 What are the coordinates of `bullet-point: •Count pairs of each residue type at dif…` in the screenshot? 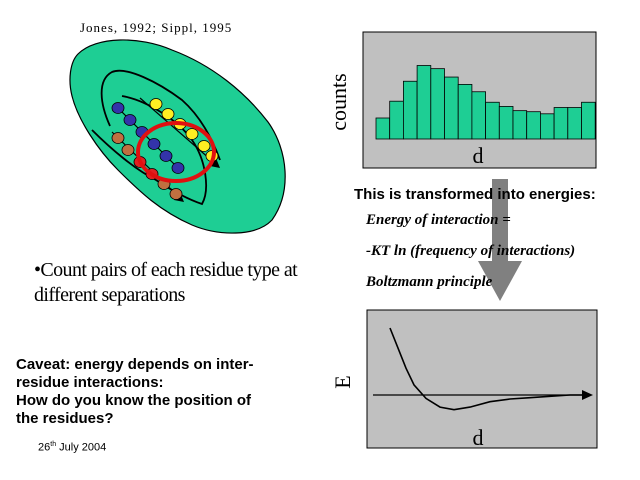 It's located at (166, 282).